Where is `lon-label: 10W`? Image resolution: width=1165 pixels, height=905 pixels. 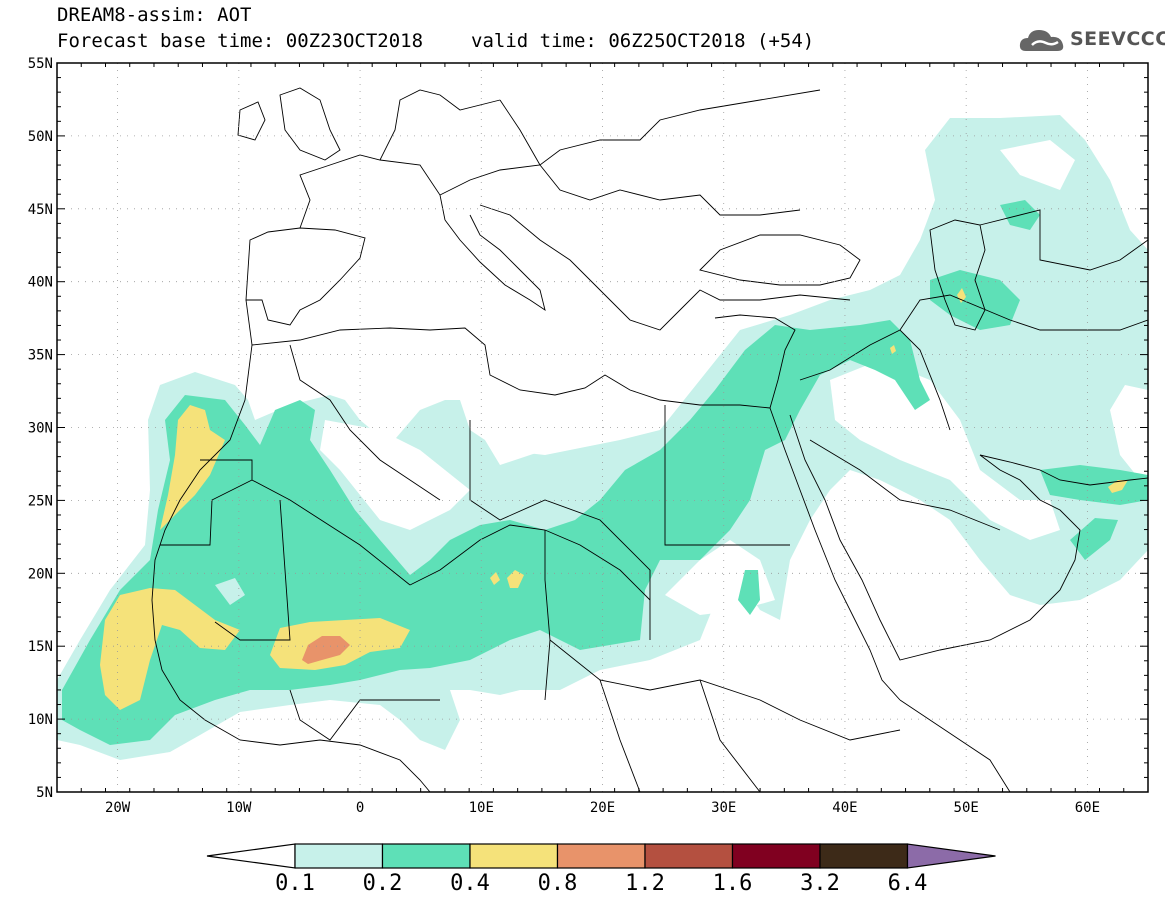
lon-label: 10W is located at coordinates (239, 808).